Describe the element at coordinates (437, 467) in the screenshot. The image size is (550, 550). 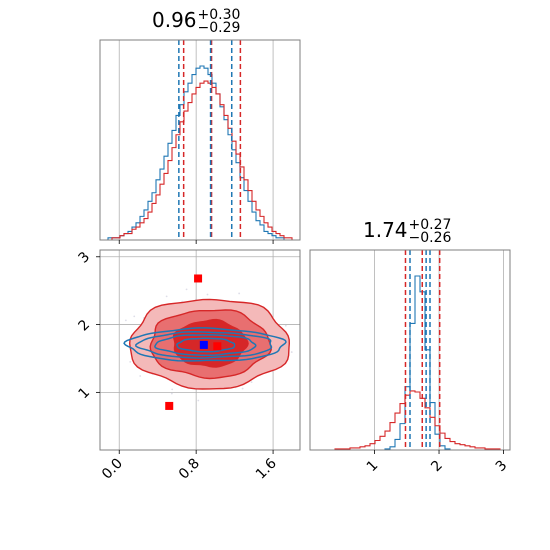
I see `bottom-right-xtick-label-1: 2` at that location.